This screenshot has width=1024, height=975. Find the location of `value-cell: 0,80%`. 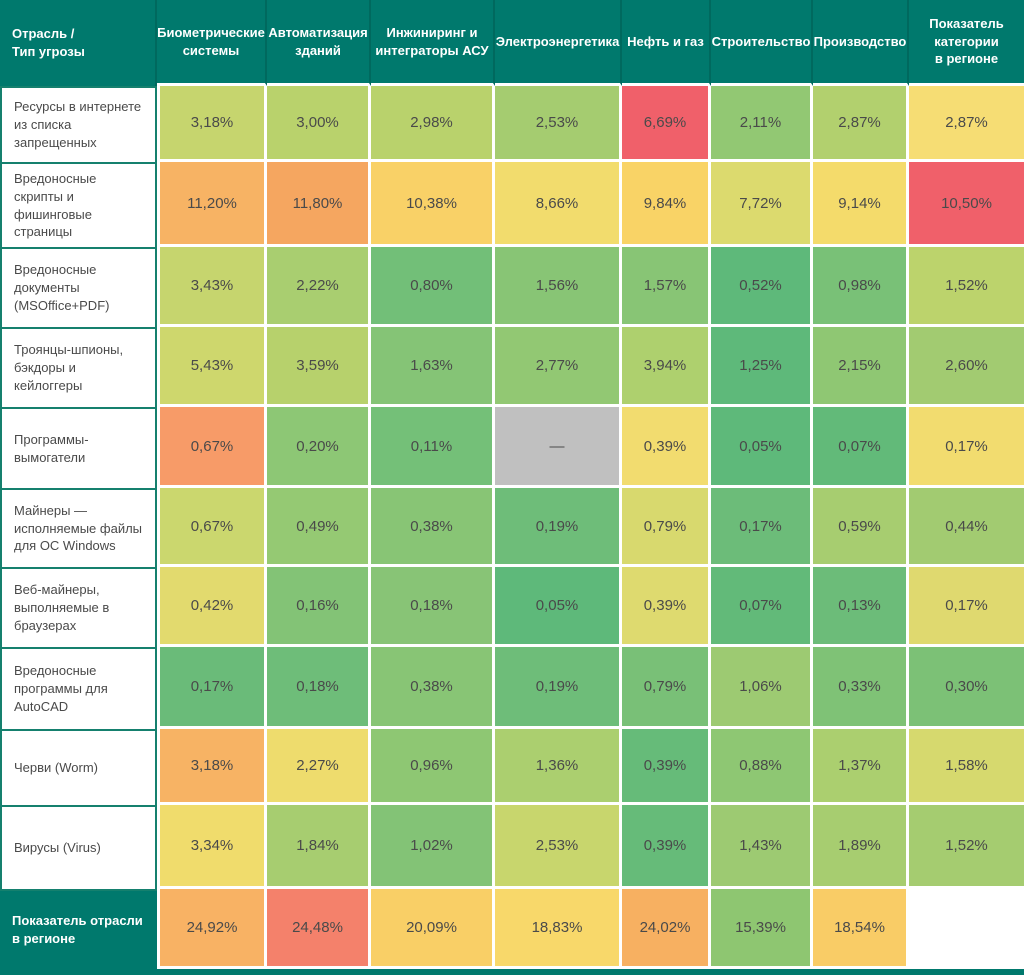

value-cell: 0,80% is located at coordinates (433, 287).